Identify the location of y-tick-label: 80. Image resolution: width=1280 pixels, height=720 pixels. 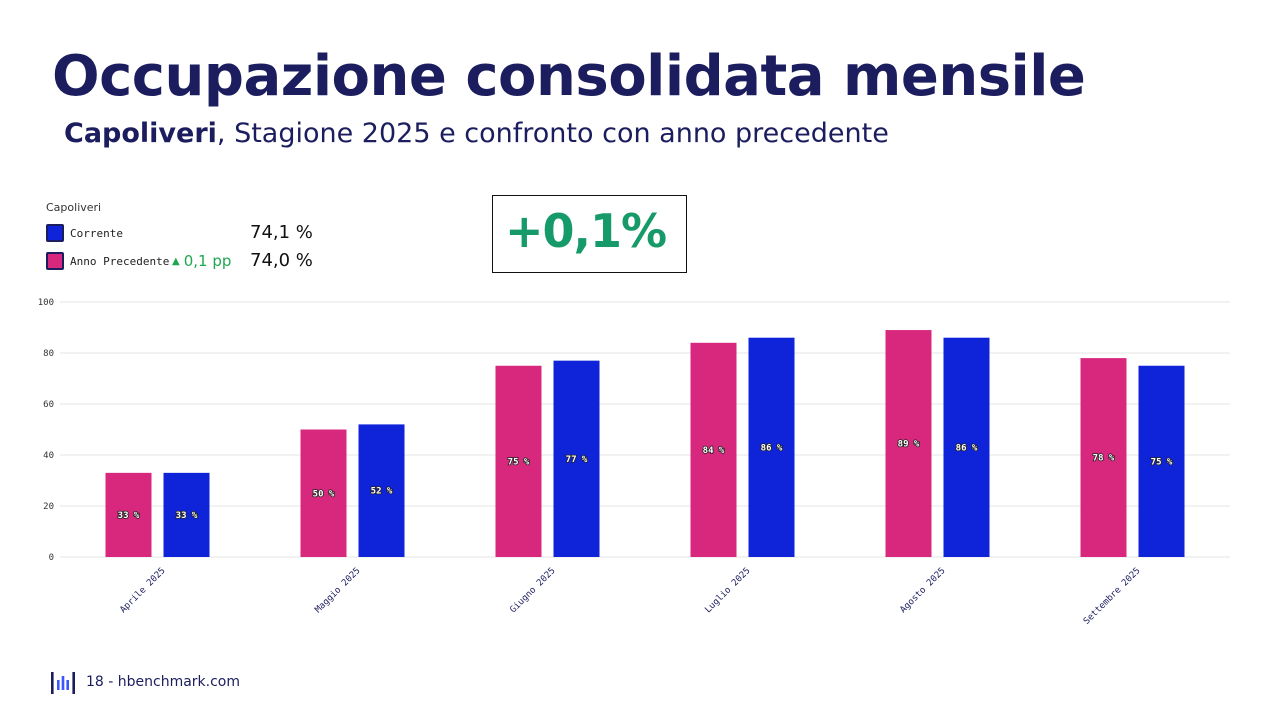
(48, 354).